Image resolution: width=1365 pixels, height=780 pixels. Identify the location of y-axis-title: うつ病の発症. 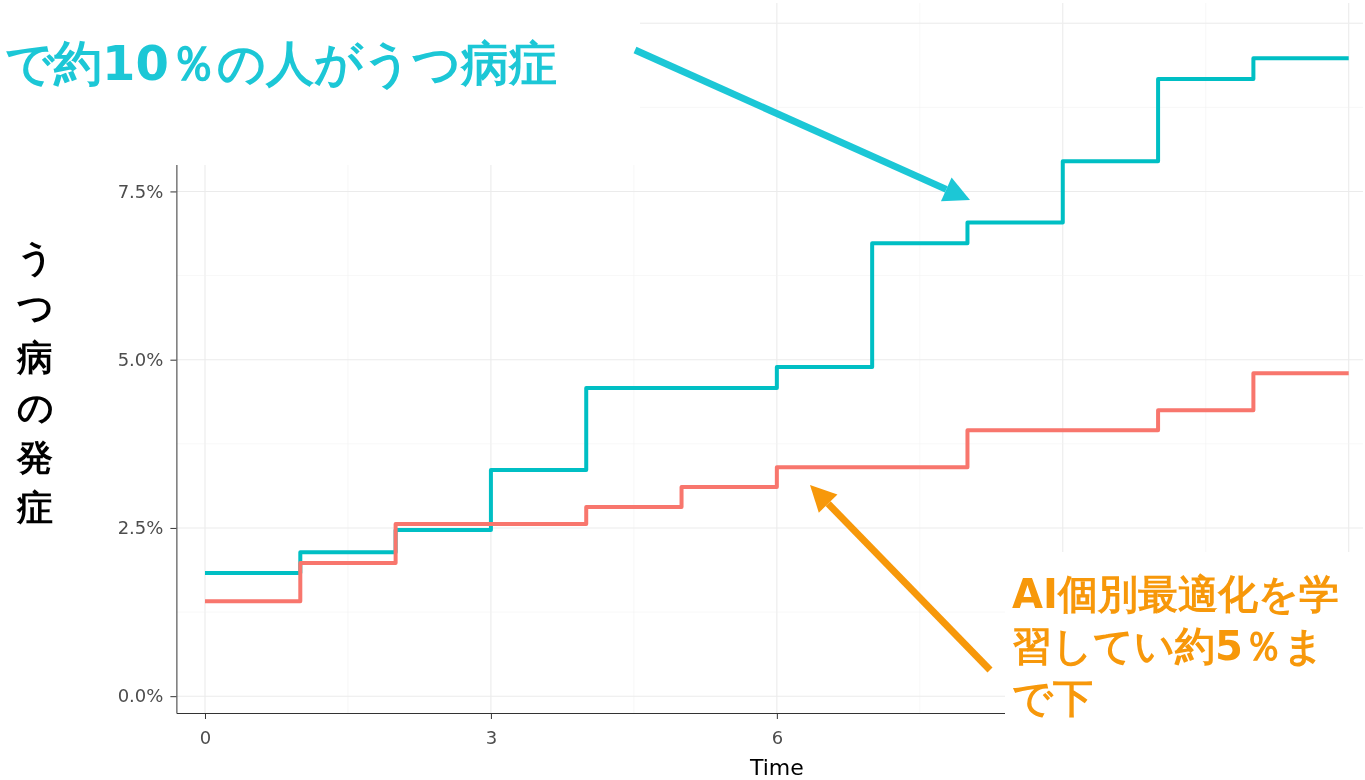
(35, 382).